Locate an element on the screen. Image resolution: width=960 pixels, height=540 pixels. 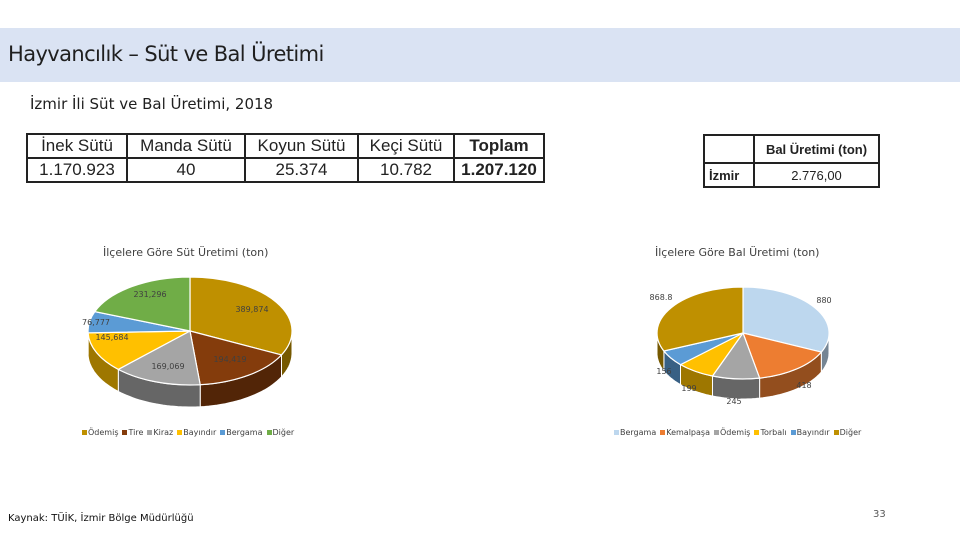
data-label-bergama: 76,777 is located at coordinates (96, 322).